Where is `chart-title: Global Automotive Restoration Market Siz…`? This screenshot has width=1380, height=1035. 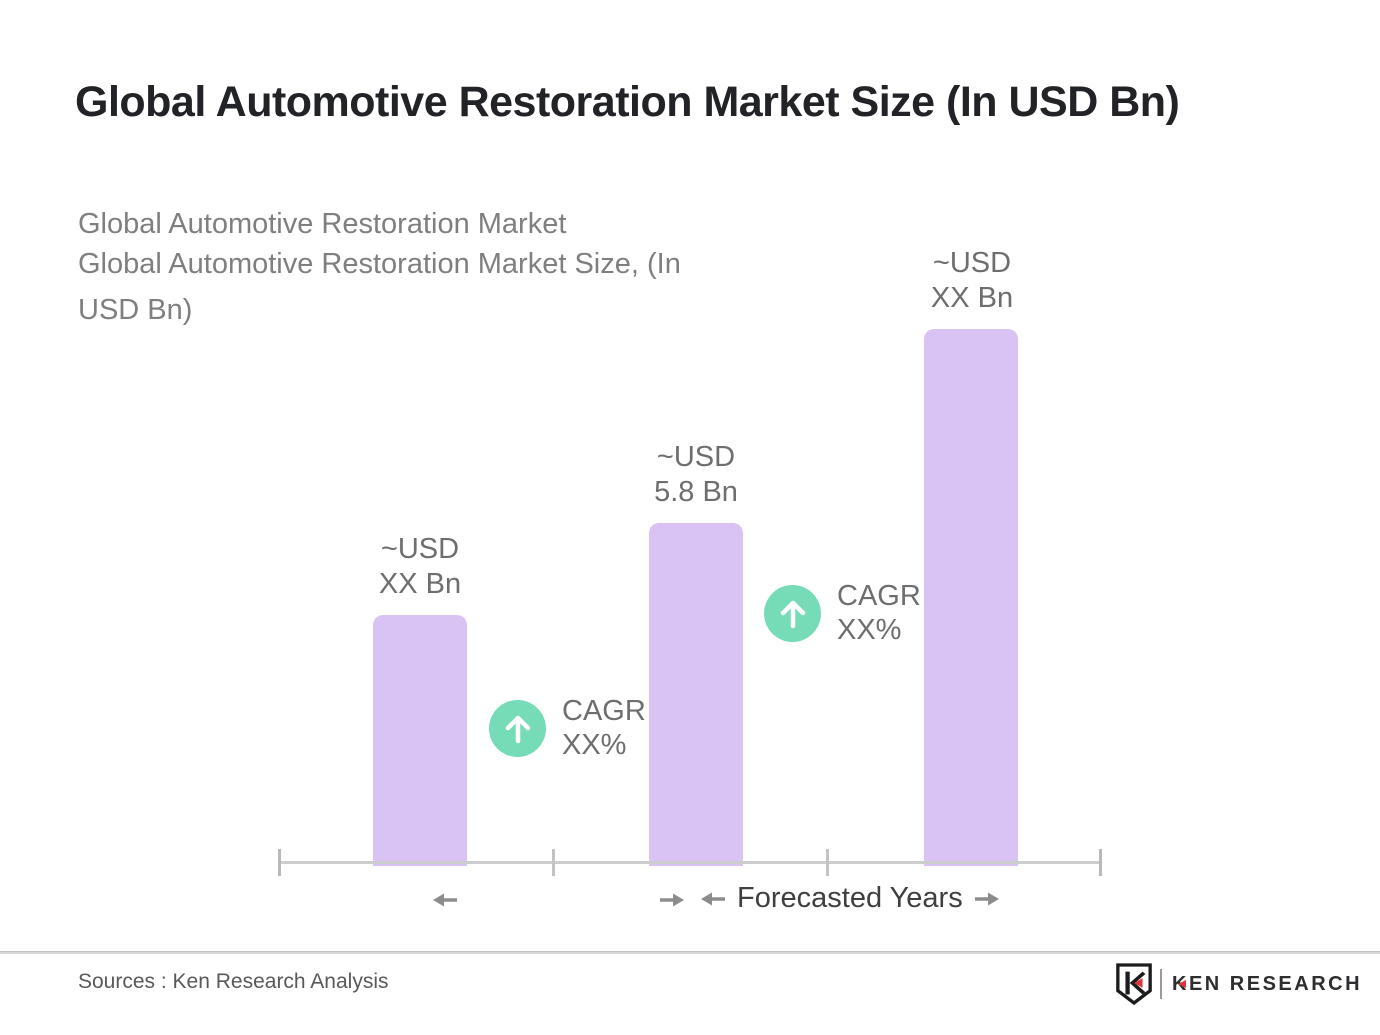
chart-title: Global Automotive Restoration Market Siz… is located at coordinates (627, 102).